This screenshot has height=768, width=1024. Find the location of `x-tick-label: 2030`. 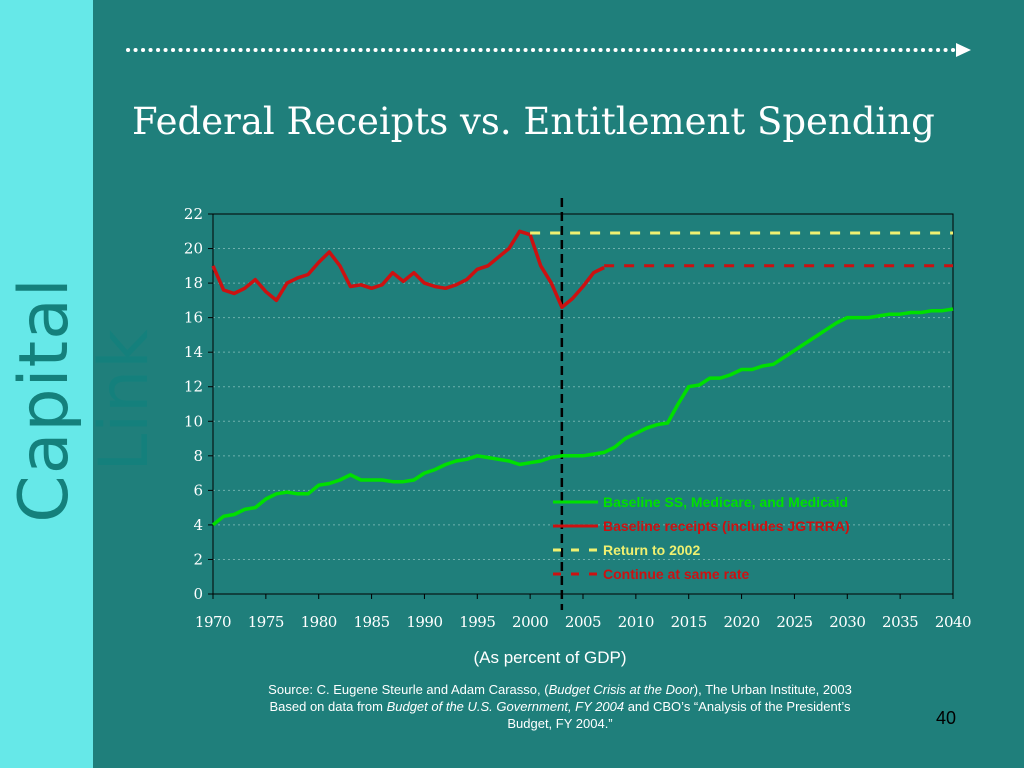

x-tick-label: 2030 is located at coordinates (847, 622).